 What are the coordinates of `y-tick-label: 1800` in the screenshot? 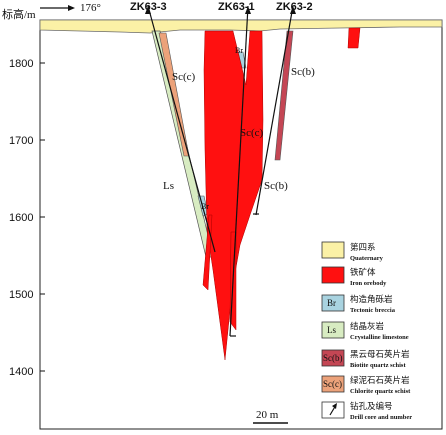 It's located at (21, 64).